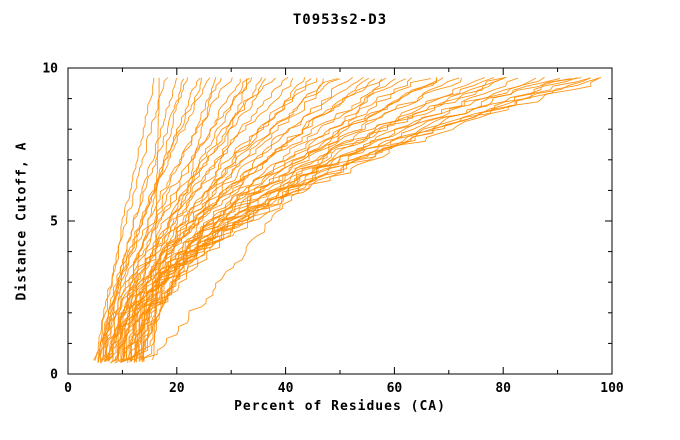 This screenshot has height=440, width=680. Describe the element at coordinates (177, 388) in the screenshot. I see `x-tick-label: 20` at that location.